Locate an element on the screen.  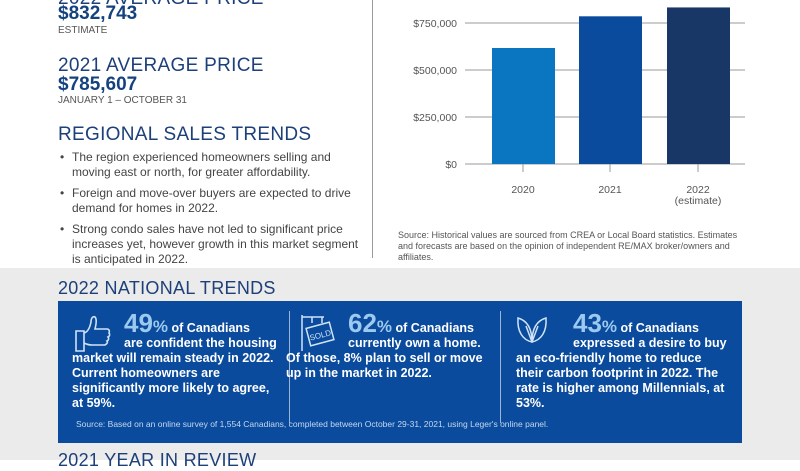
price-2022-value: $832,743 is located at coordinates (98, 13).